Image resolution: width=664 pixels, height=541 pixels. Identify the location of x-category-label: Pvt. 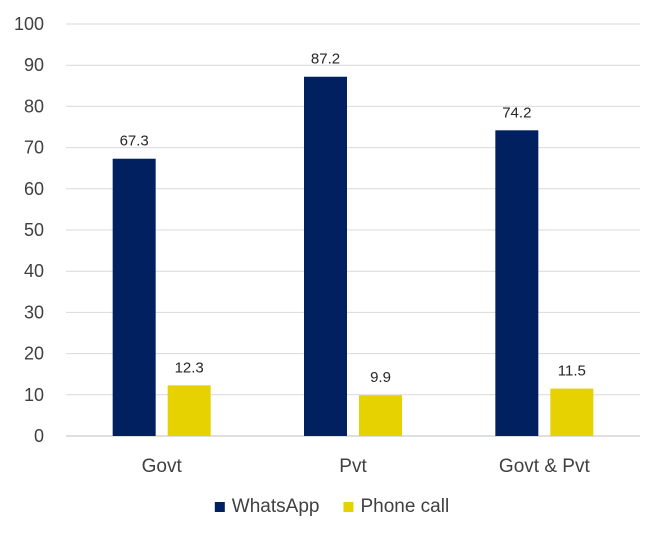
(353, 466).